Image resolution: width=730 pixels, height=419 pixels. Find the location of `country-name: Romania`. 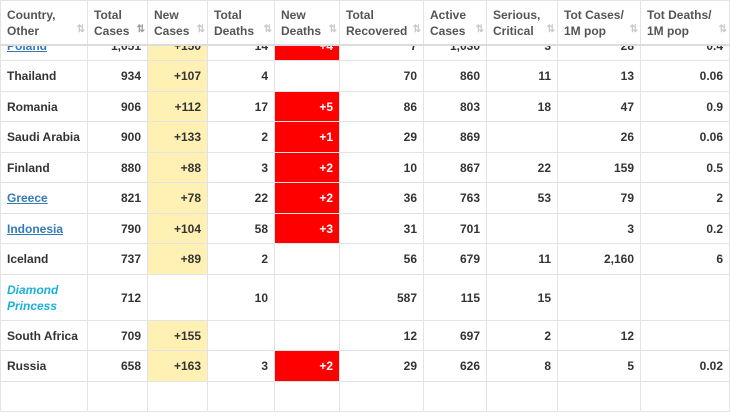

country-name: Romania is located at coordinates (32, 106).